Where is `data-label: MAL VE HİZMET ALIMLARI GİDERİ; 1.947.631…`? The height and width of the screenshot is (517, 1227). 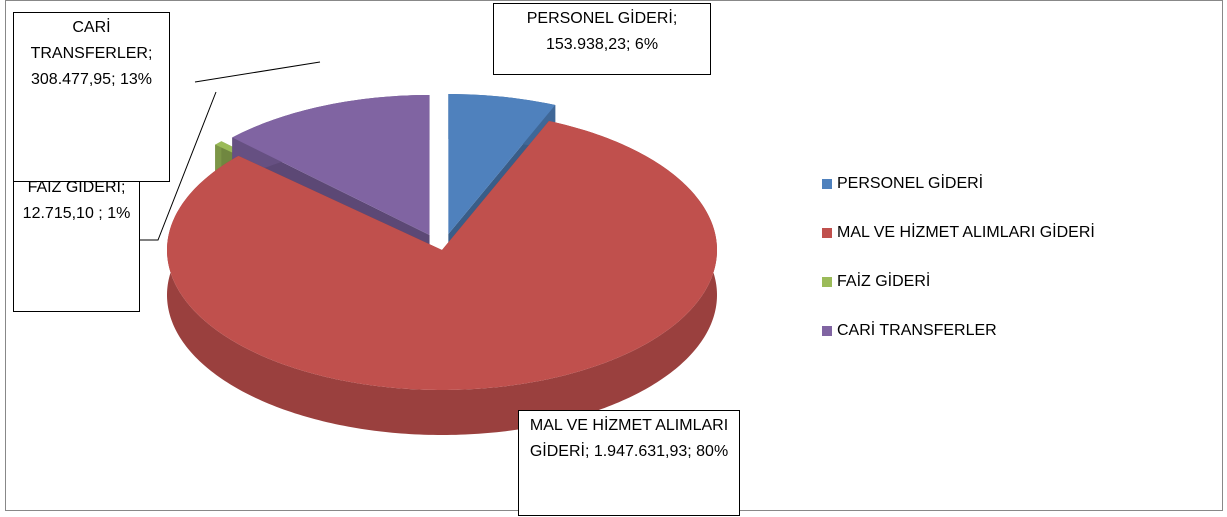
data-label: MAL VE HİZMET ALIMLARI GİDERİ; 1.947.631… is located at coordinates (629, 463).